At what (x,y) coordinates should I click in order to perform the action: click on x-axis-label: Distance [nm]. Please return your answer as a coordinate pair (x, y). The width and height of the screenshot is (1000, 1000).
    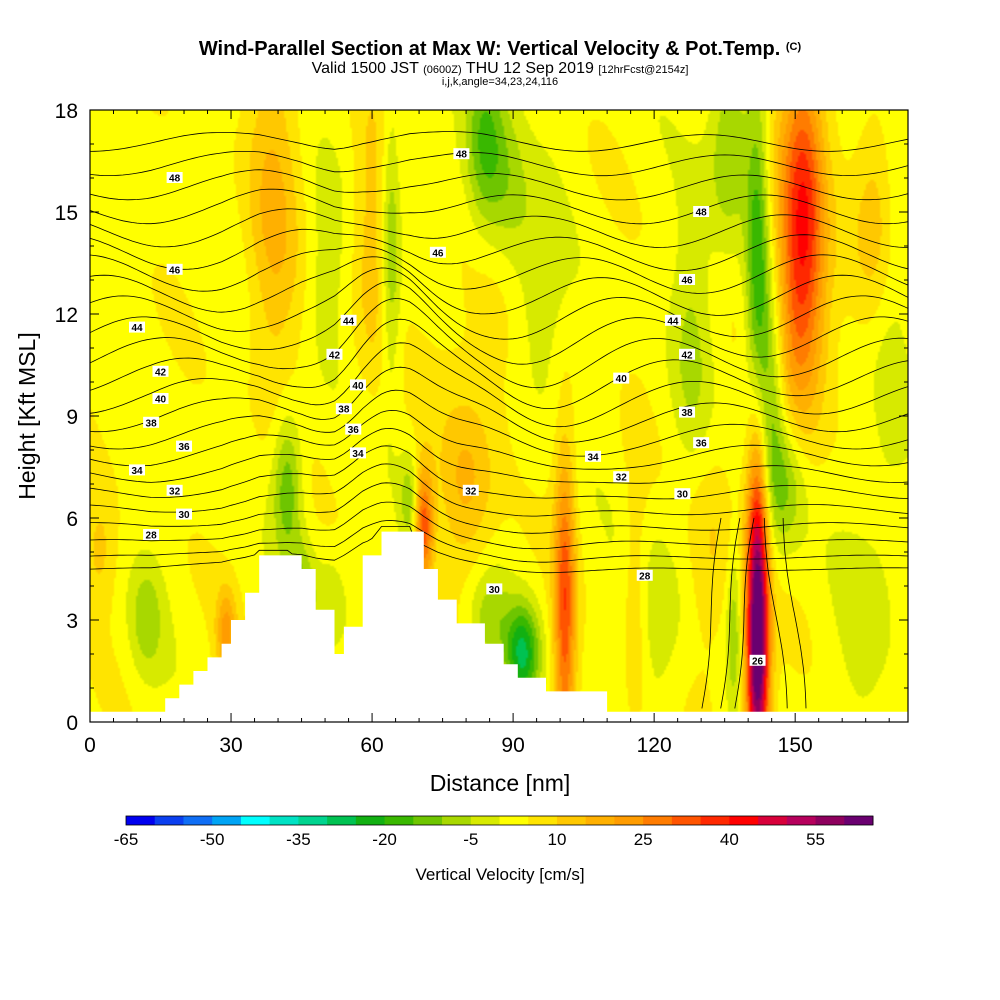
    Looking at the image, I should click on (500, 783).